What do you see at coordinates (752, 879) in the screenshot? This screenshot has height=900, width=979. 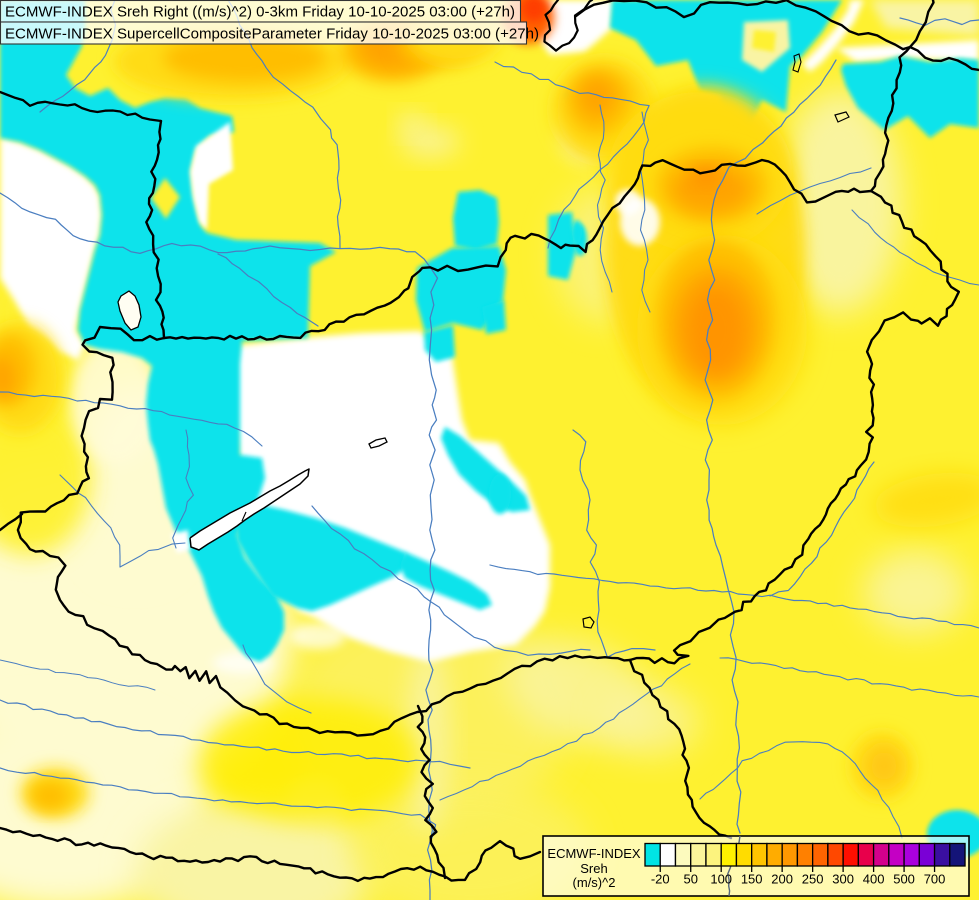 I see `svg-text: 150` at bounding box center [752, 879].